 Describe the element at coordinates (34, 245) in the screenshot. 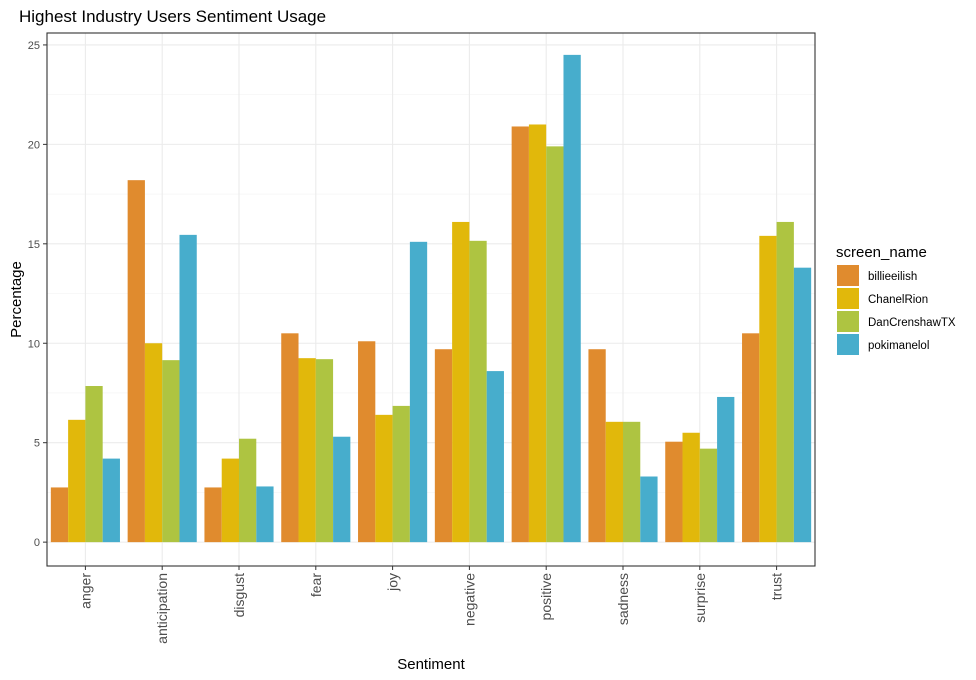

I see `y-tick-label: 15` at that location.